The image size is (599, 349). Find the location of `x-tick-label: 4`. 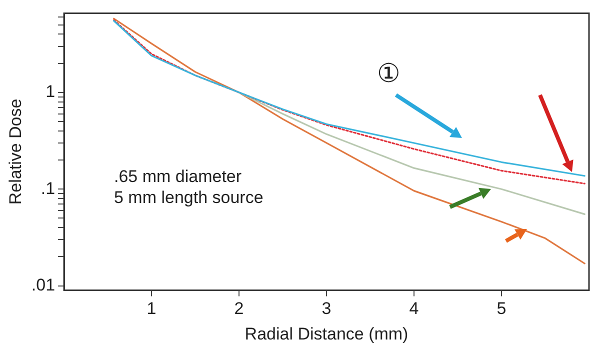

x-tick-label: 4 is located at coordinates (414, 308).